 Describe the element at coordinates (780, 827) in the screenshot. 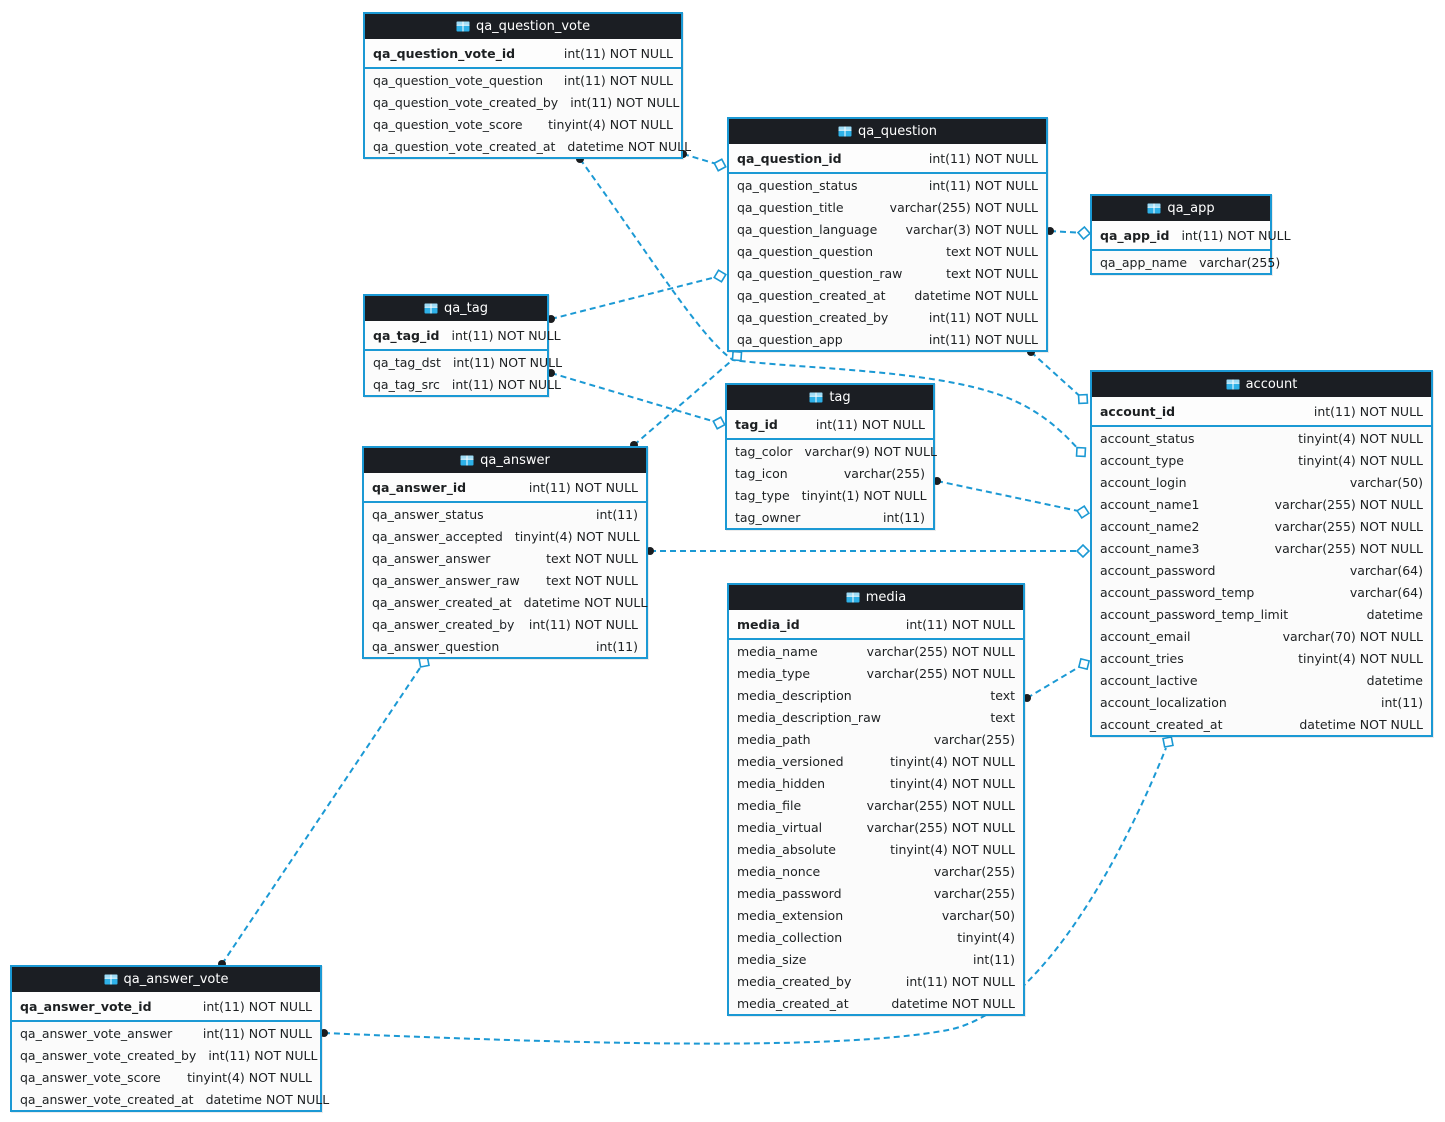

I see `field-name: media_virtual` at that location.